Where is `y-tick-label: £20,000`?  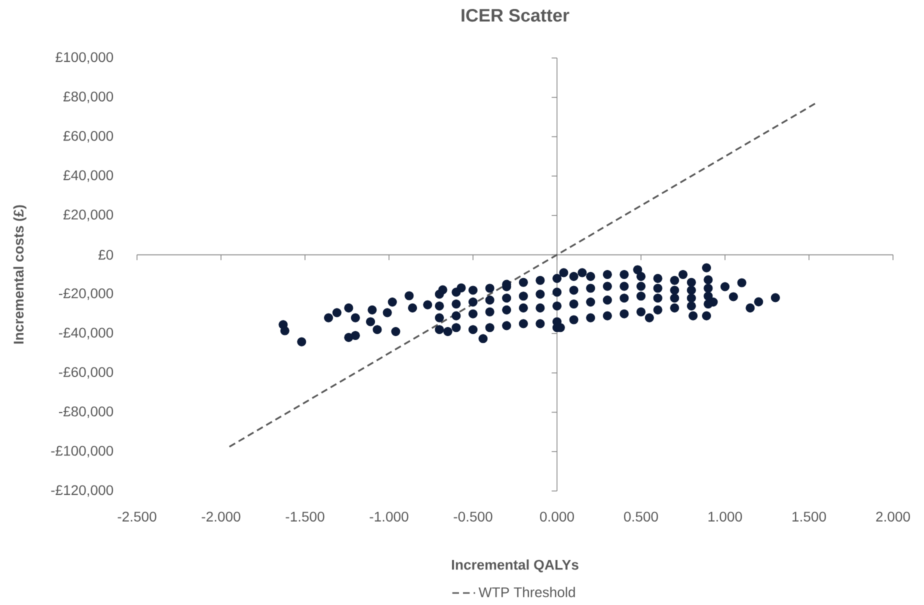
y-tick-label: £20,000 is located at coordinates (88, 216).